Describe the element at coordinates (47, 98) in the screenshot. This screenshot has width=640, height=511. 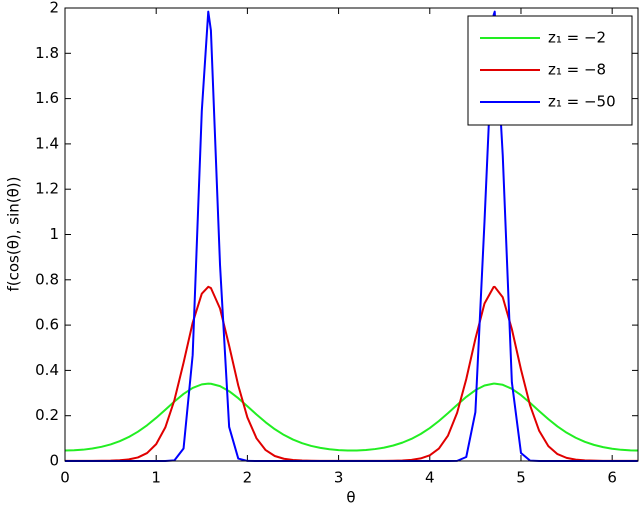
I see `y-tick-label: 1.6` at that location.